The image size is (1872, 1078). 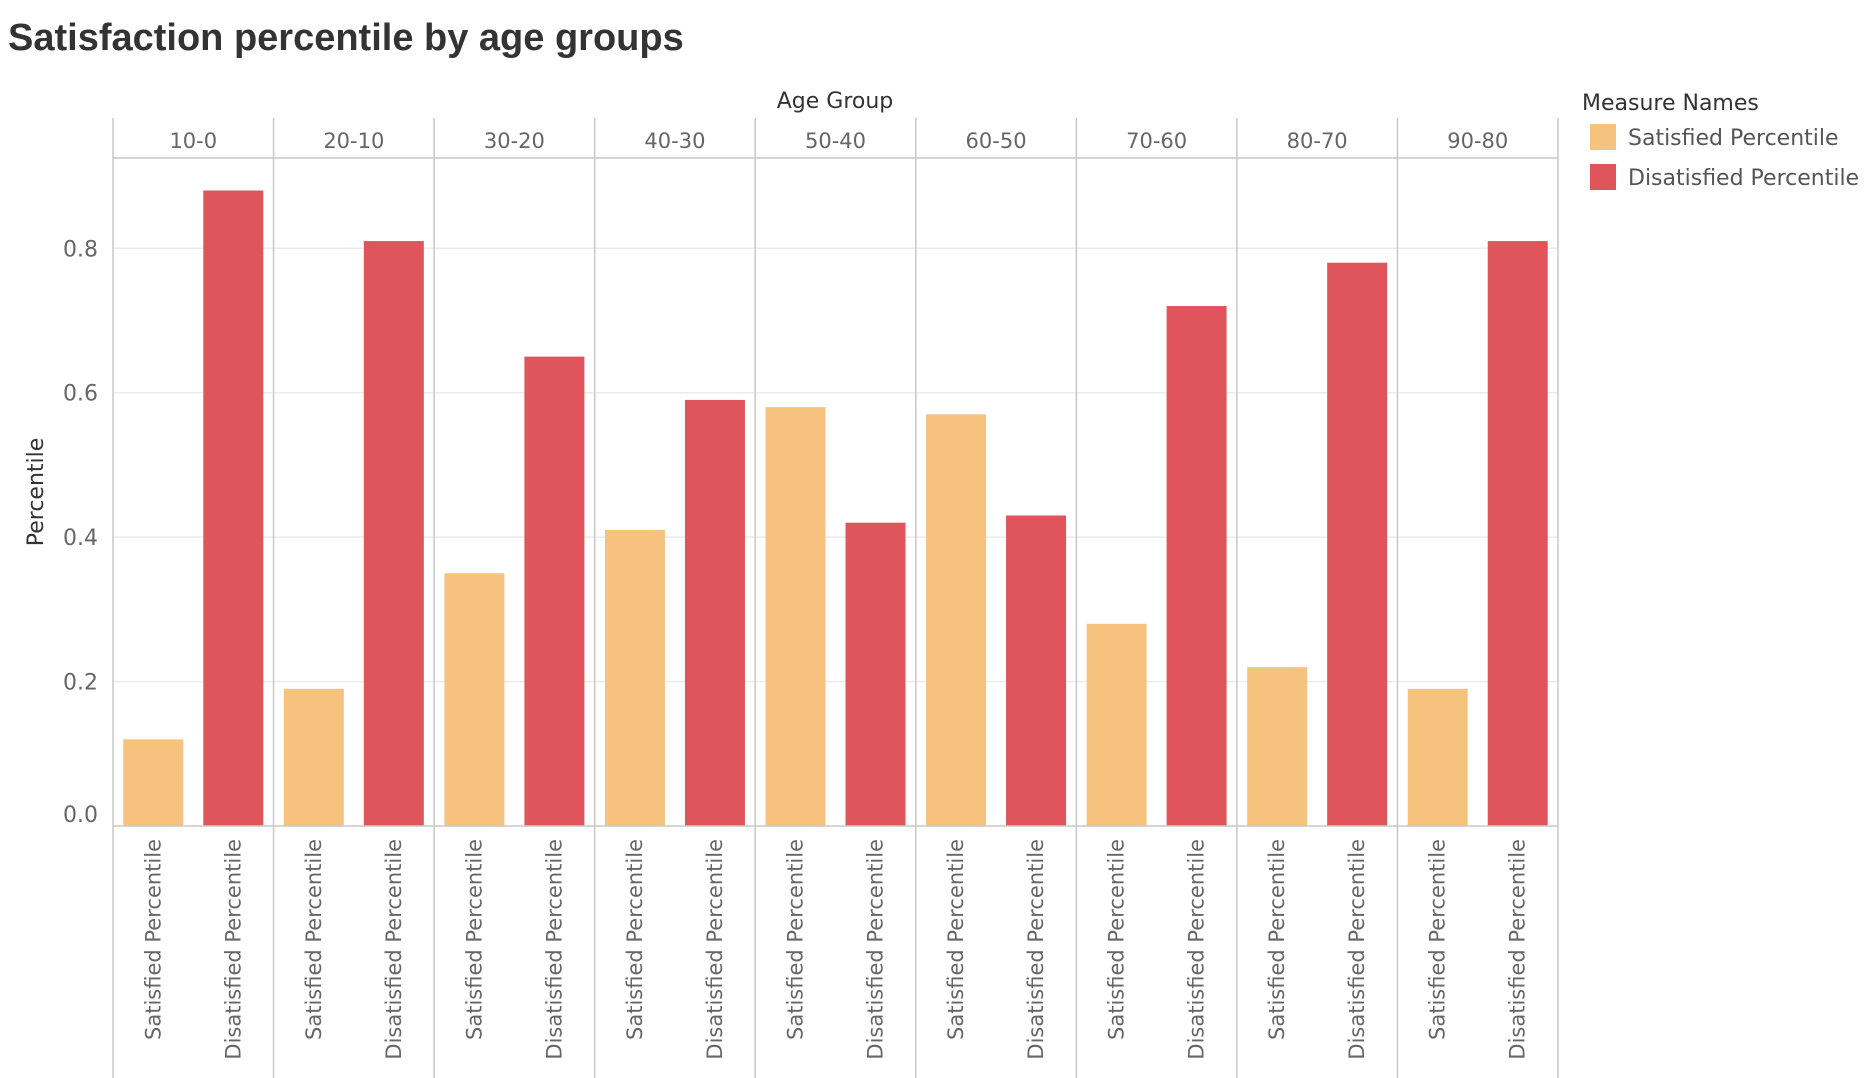 What do you see at coordinates (1317, 141) in the screenshot?
I see `age-group-label: 80-70` at bounding box center [1317, 141].